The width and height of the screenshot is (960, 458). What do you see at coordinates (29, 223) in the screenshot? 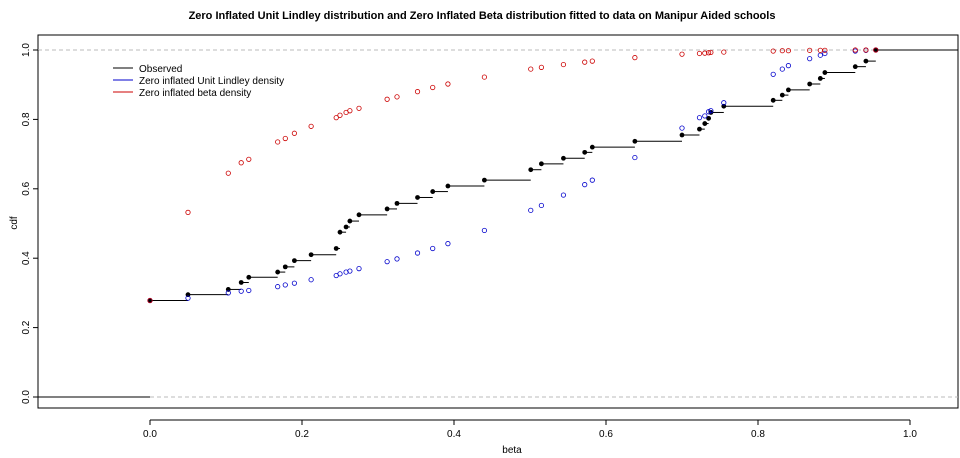
I see `y-axis-ticks: 0.0 0.2 0.4 0.6 0.8 1.0` at bounding box center [29, 223].